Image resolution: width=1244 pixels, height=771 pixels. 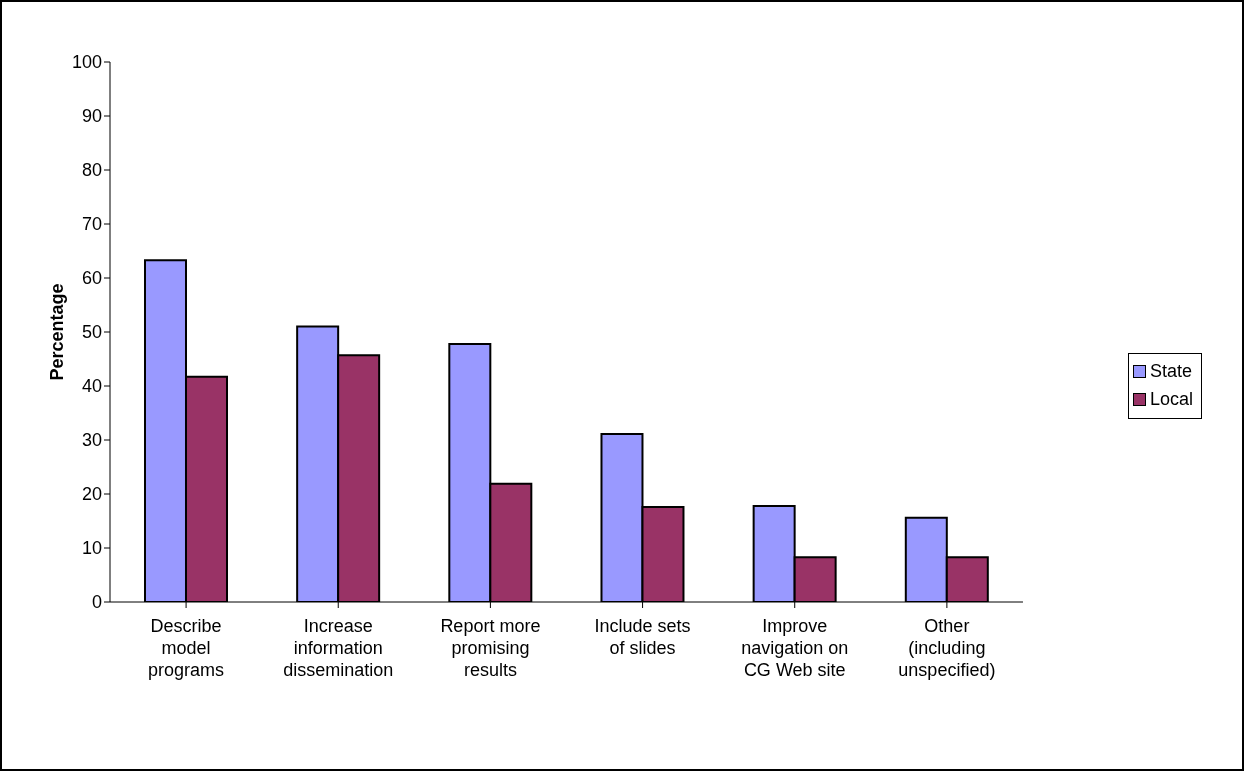 I want to click on x-tick-label: Increase information dissemination, so click(x=338, y=648).